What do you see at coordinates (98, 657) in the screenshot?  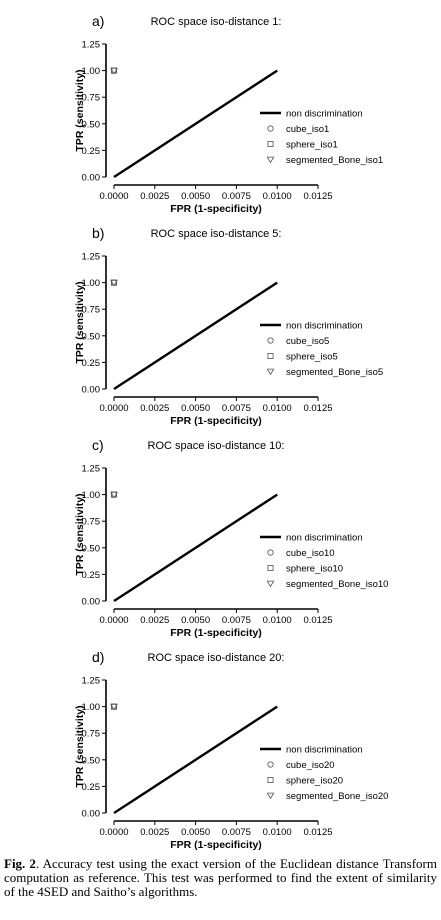 I see `panel-label: d)` at bounding box center [98, 657].